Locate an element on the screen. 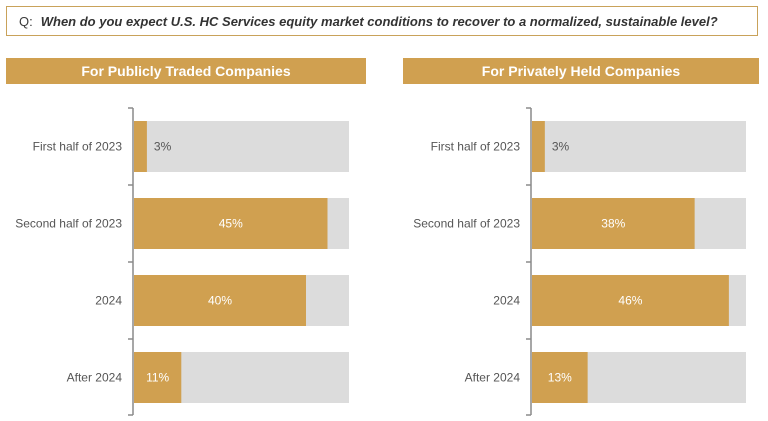 The image size is (768, 421). value-label-public-1: 45% is located at coordinates (231, 224).